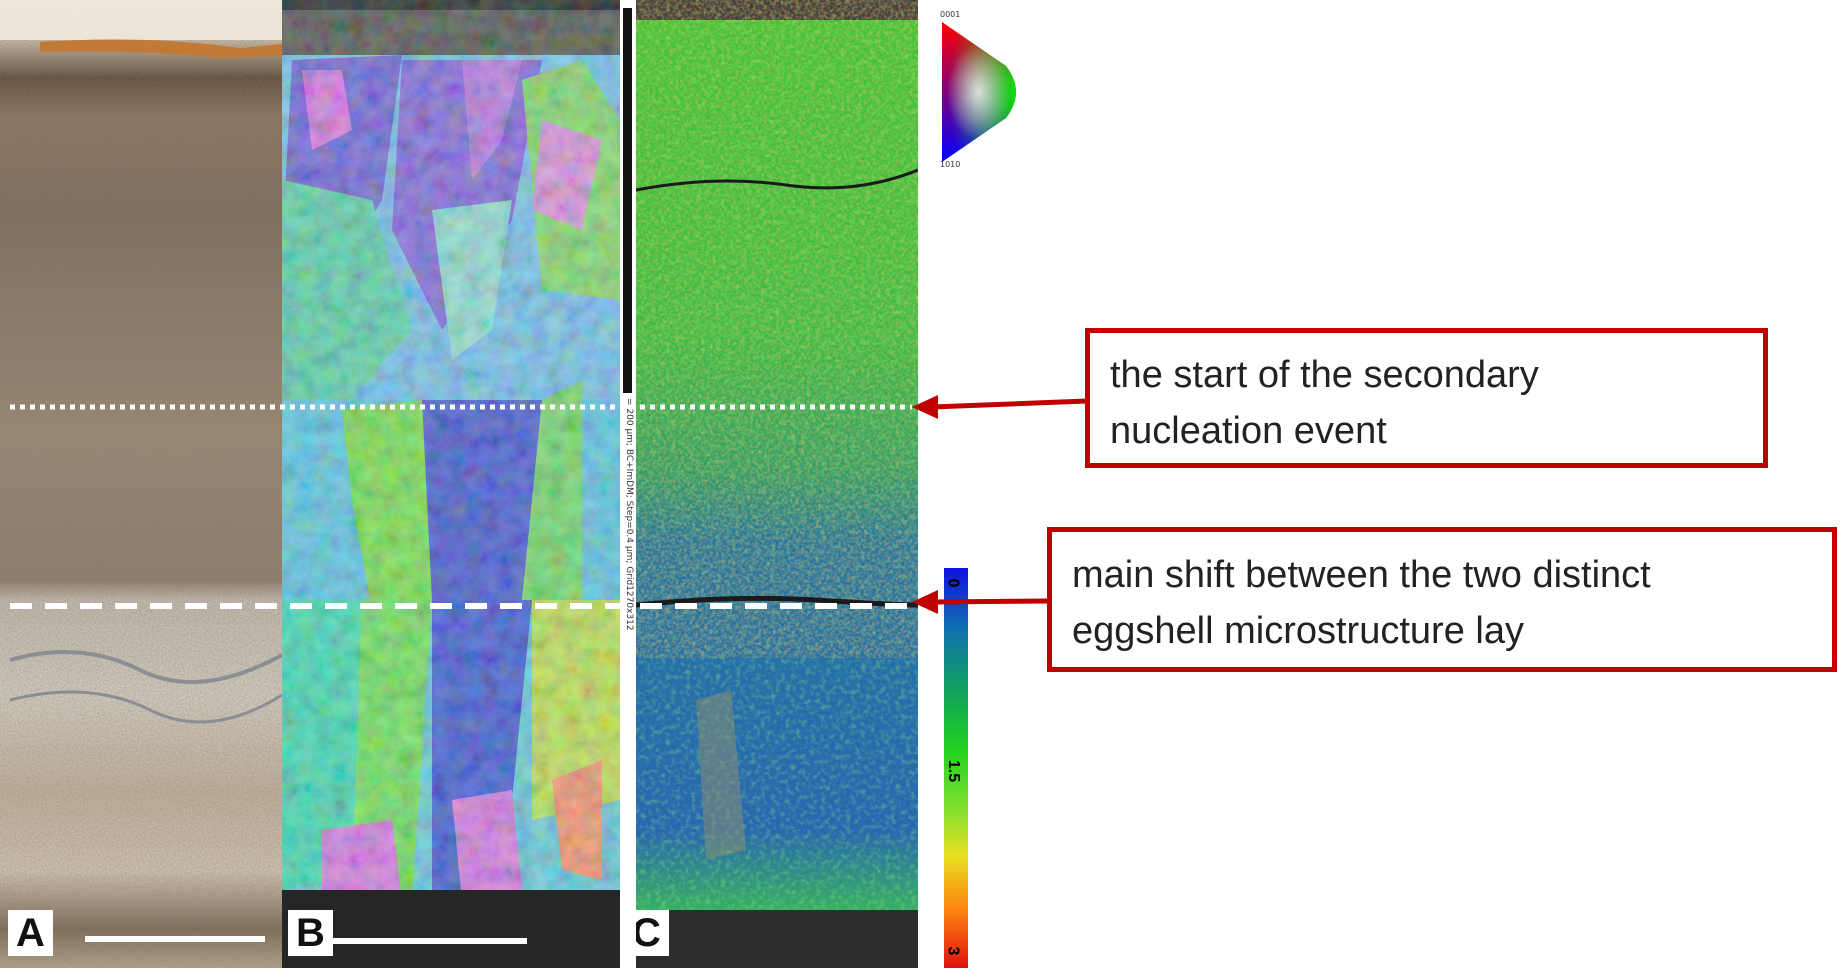  What do you see at coordinates (1248, 431) in the screenshot?
I see `secondary-nucleation-text-line-2: nucleation event` at bounding box center [1248, 431].